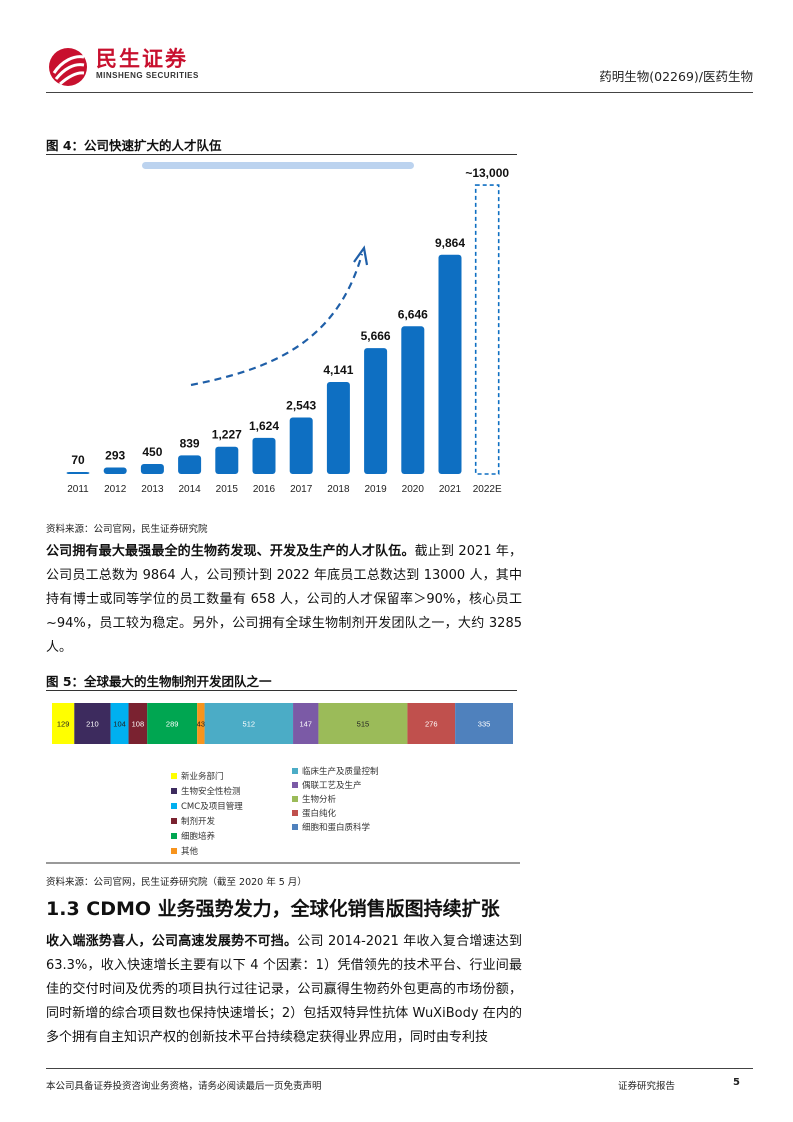 The image size is (793, 1122). Describe the element at coordinates (189, 489) in the screenshot. I see `x-tick-label: 2014` at that location.